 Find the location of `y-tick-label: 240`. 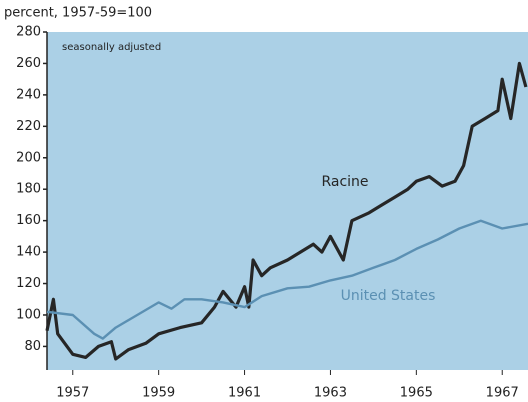

y-tick-label: 240 is located at coordinates (28, 94).